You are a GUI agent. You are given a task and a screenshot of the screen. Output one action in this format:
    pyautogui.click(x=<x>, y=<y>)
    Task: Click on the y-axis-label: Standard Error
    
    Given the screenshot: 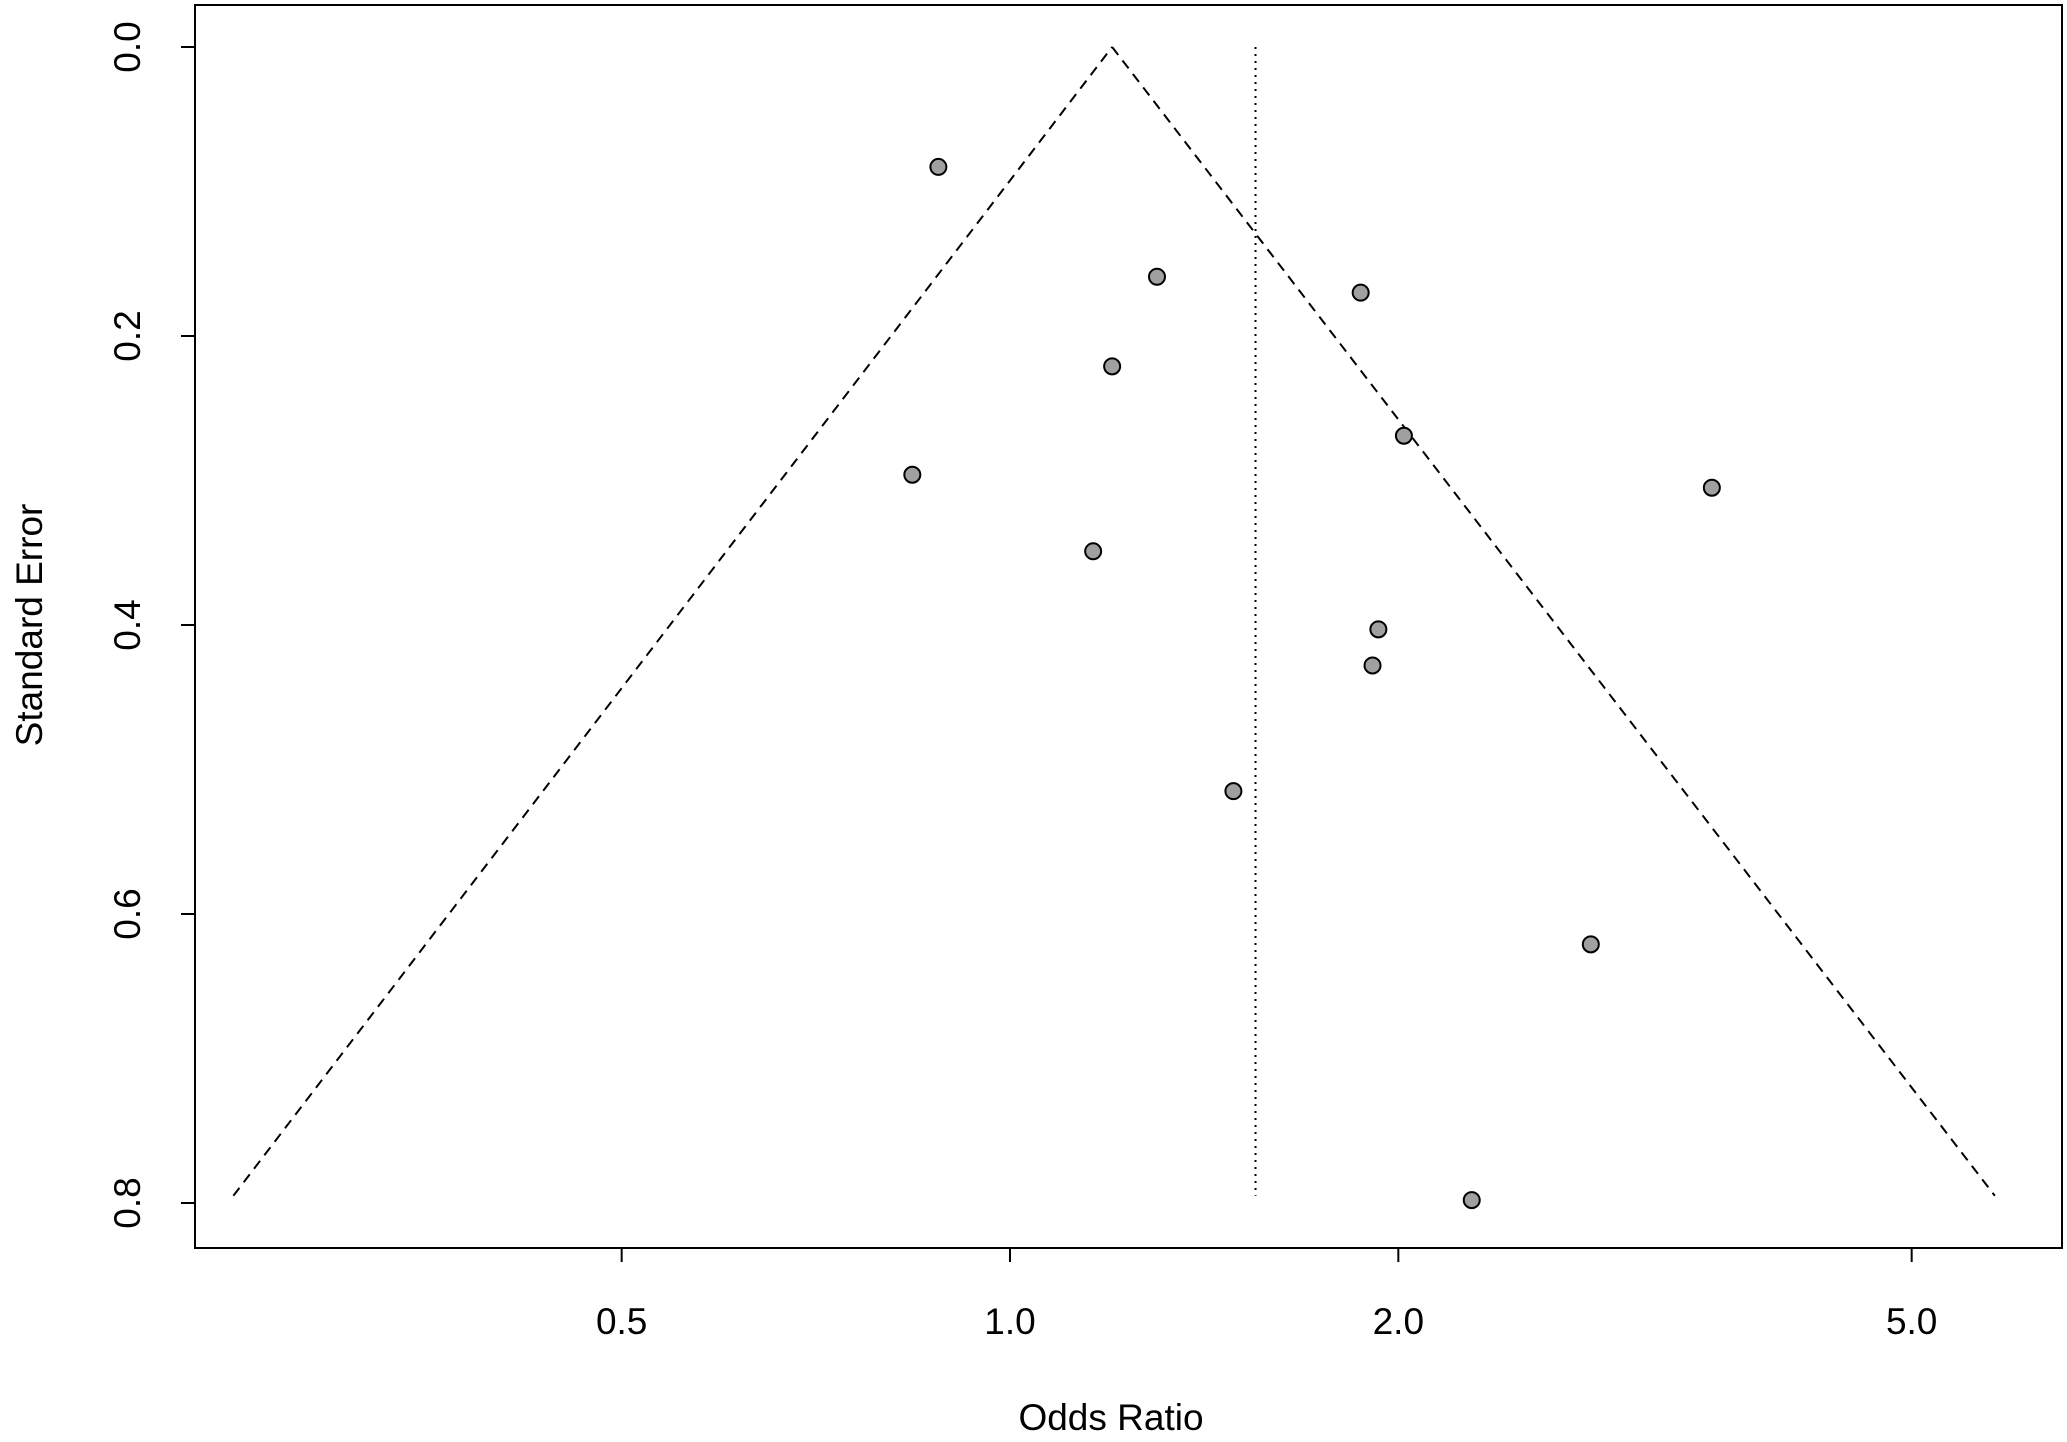 What is the action you would take?
    pyautogui.click(x=29, y=625)
    